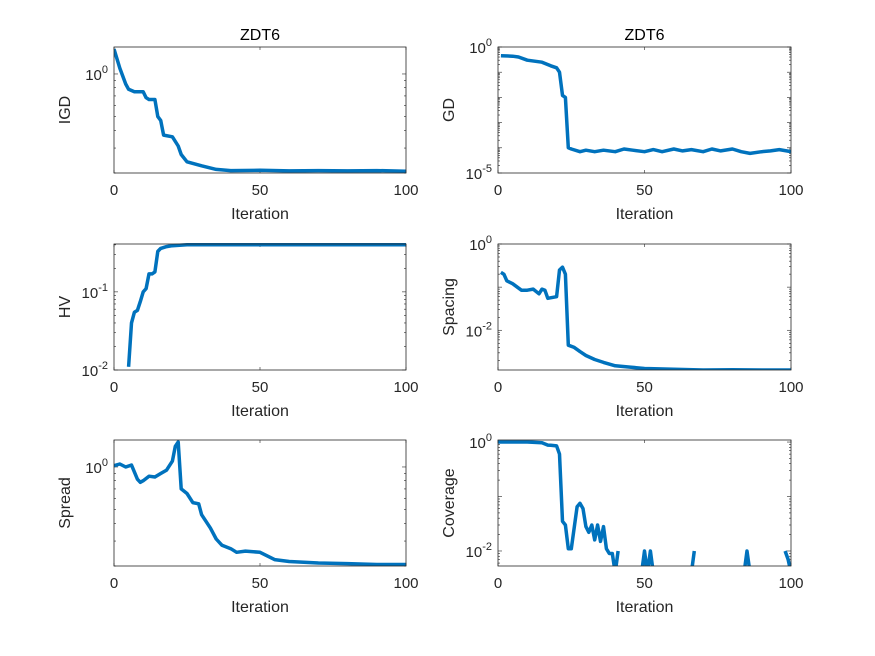 The width and height of the screenshot is (875, 656). Describe the element at coordinates (645, 317) in the screenshot. I see `series-line-spacing` at that location.